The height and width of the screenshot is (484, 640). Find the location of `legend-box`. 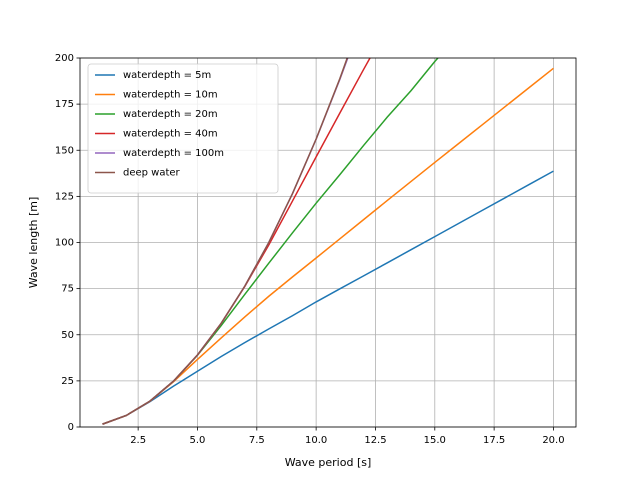

legend-box is located at coordinates (183, 128).